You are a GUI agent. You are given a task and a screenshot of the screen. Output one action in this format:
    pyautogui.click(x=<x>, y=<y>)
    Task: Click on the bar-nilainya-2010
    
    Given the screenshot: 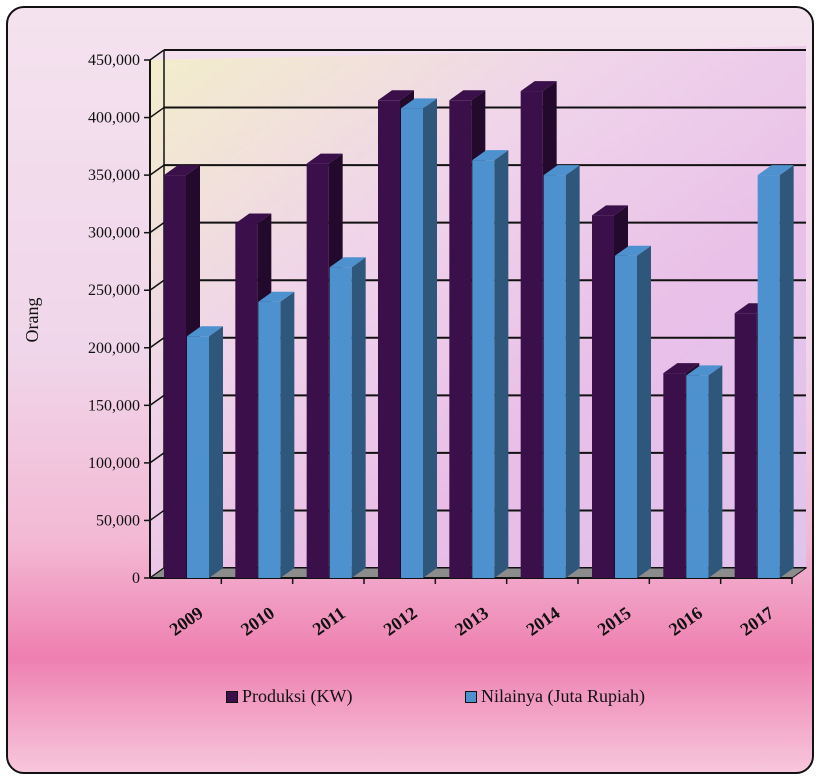 What is the action you would take?
    pyautogui.click(x=276, y=434)
    